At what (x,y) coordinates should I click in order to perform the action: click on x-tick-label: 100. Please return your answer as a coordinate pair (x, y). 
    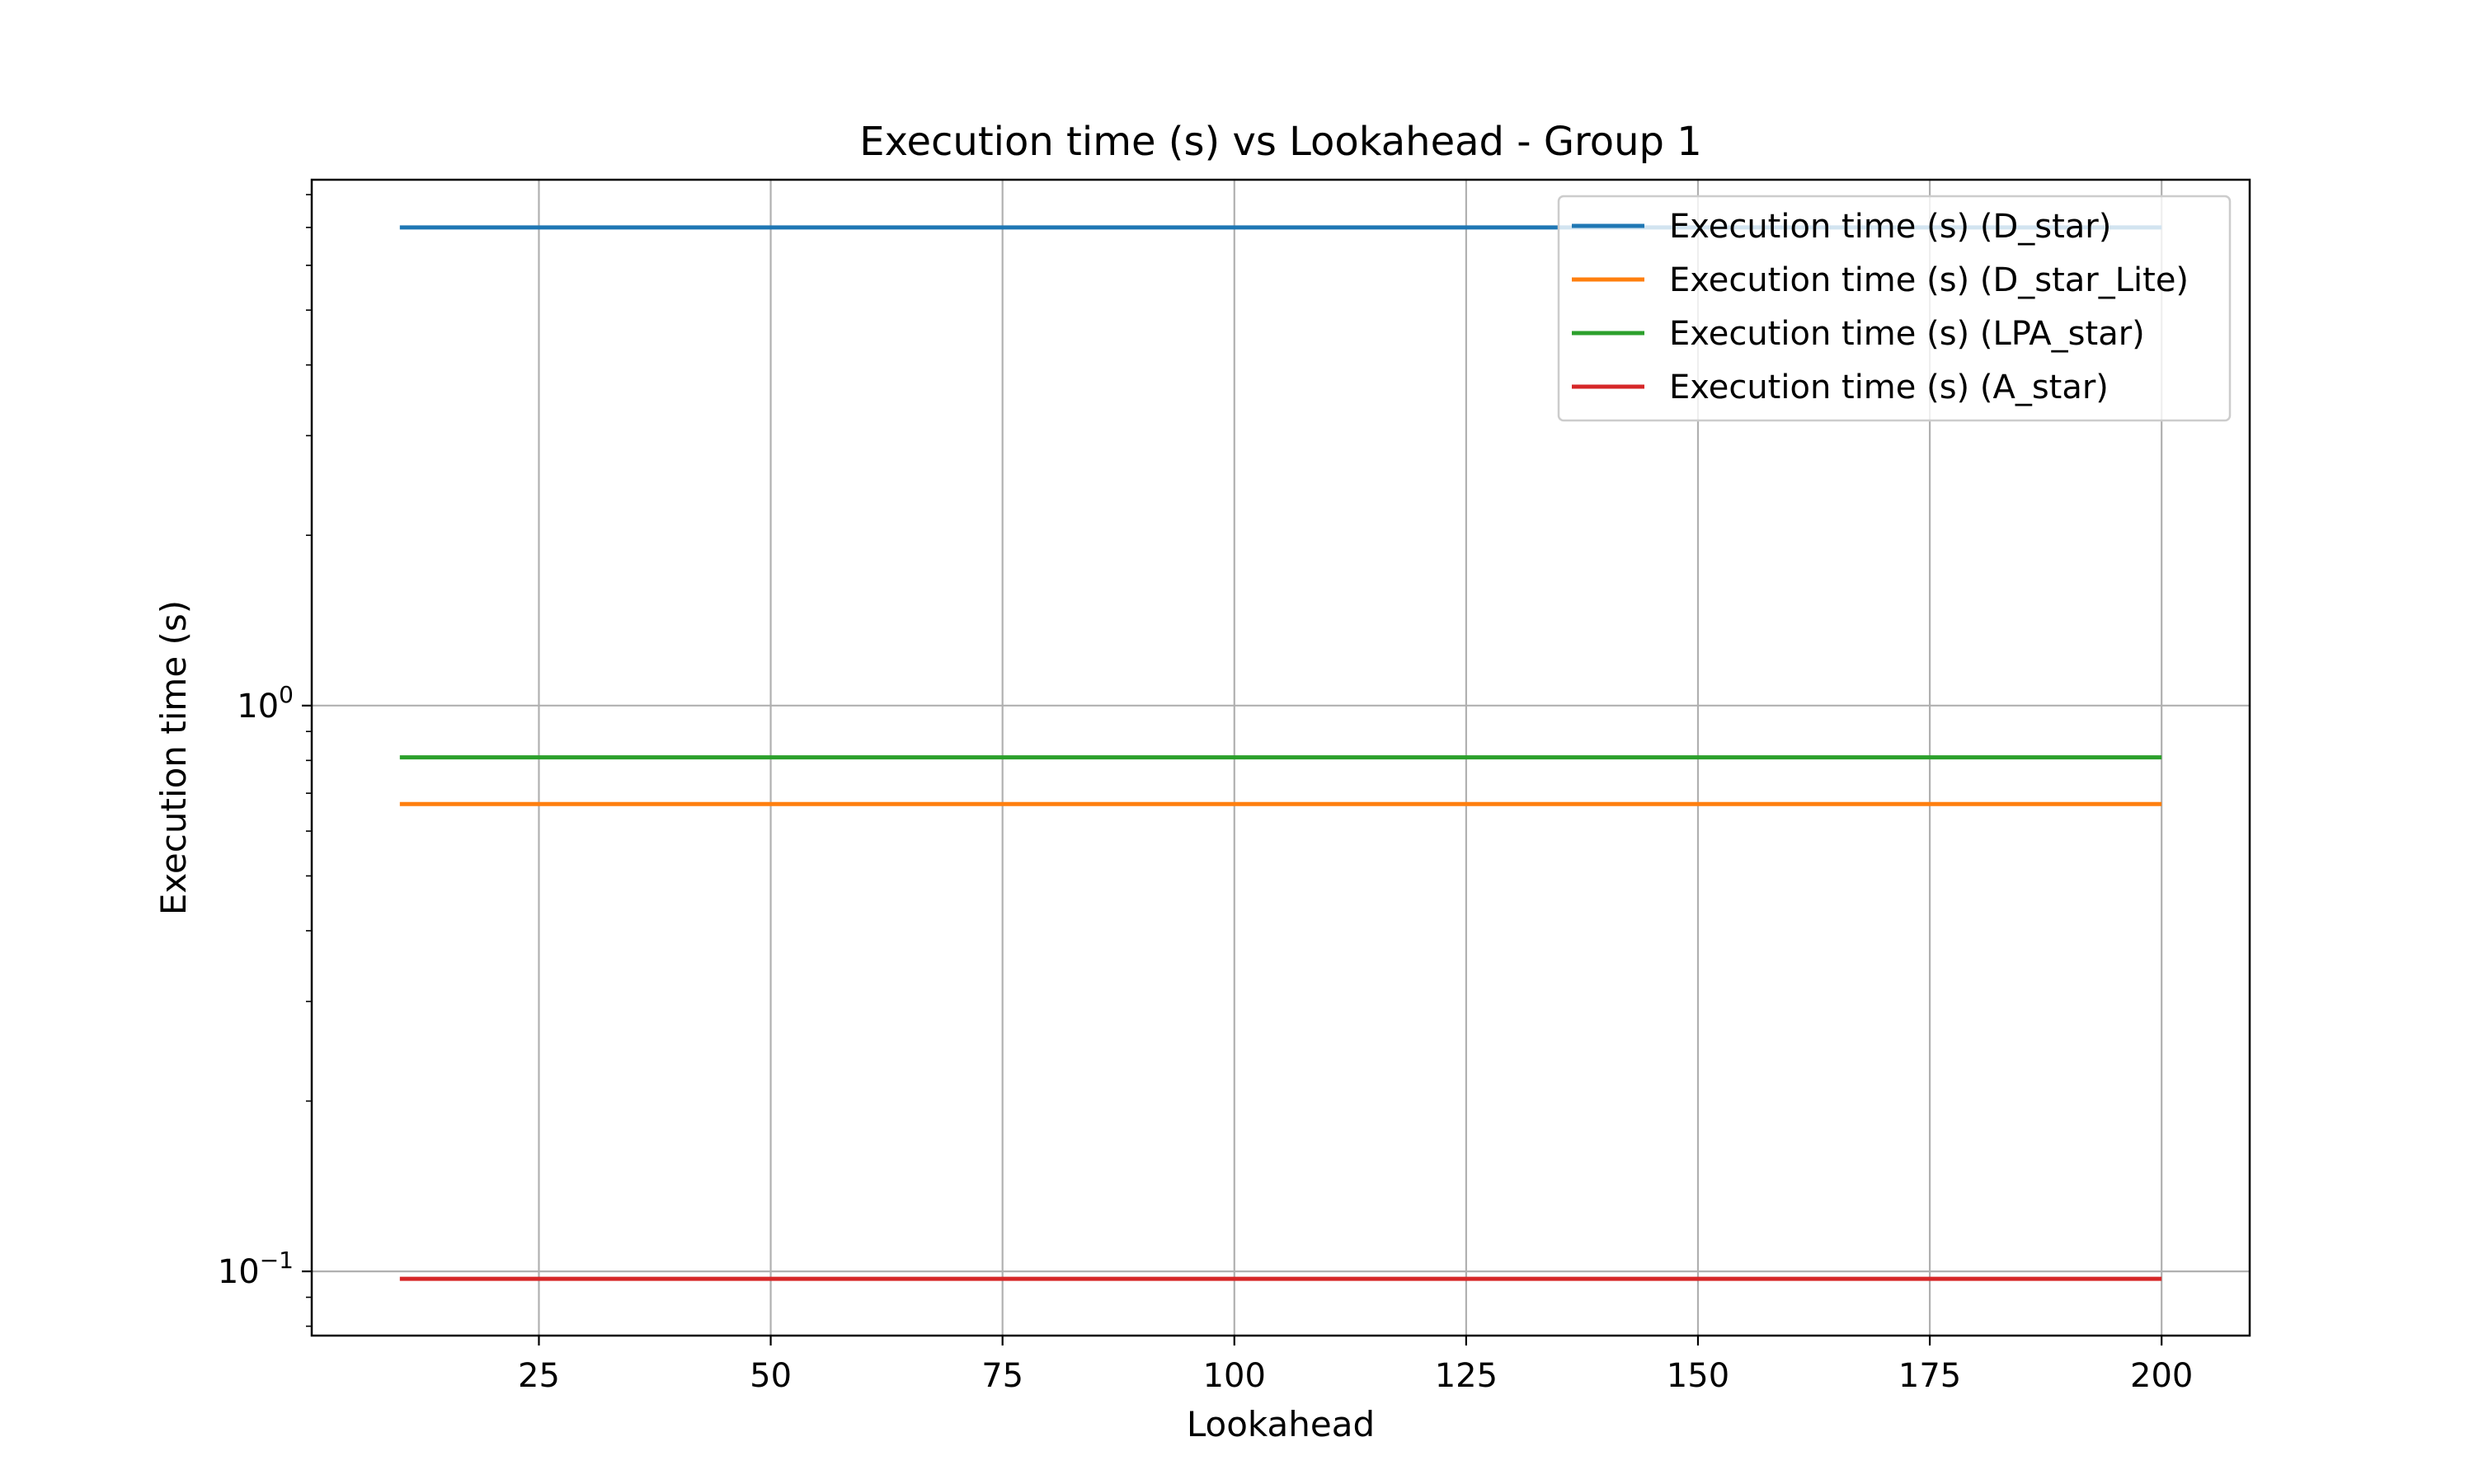
    Looking at the image, I should click on (1234, 1376).